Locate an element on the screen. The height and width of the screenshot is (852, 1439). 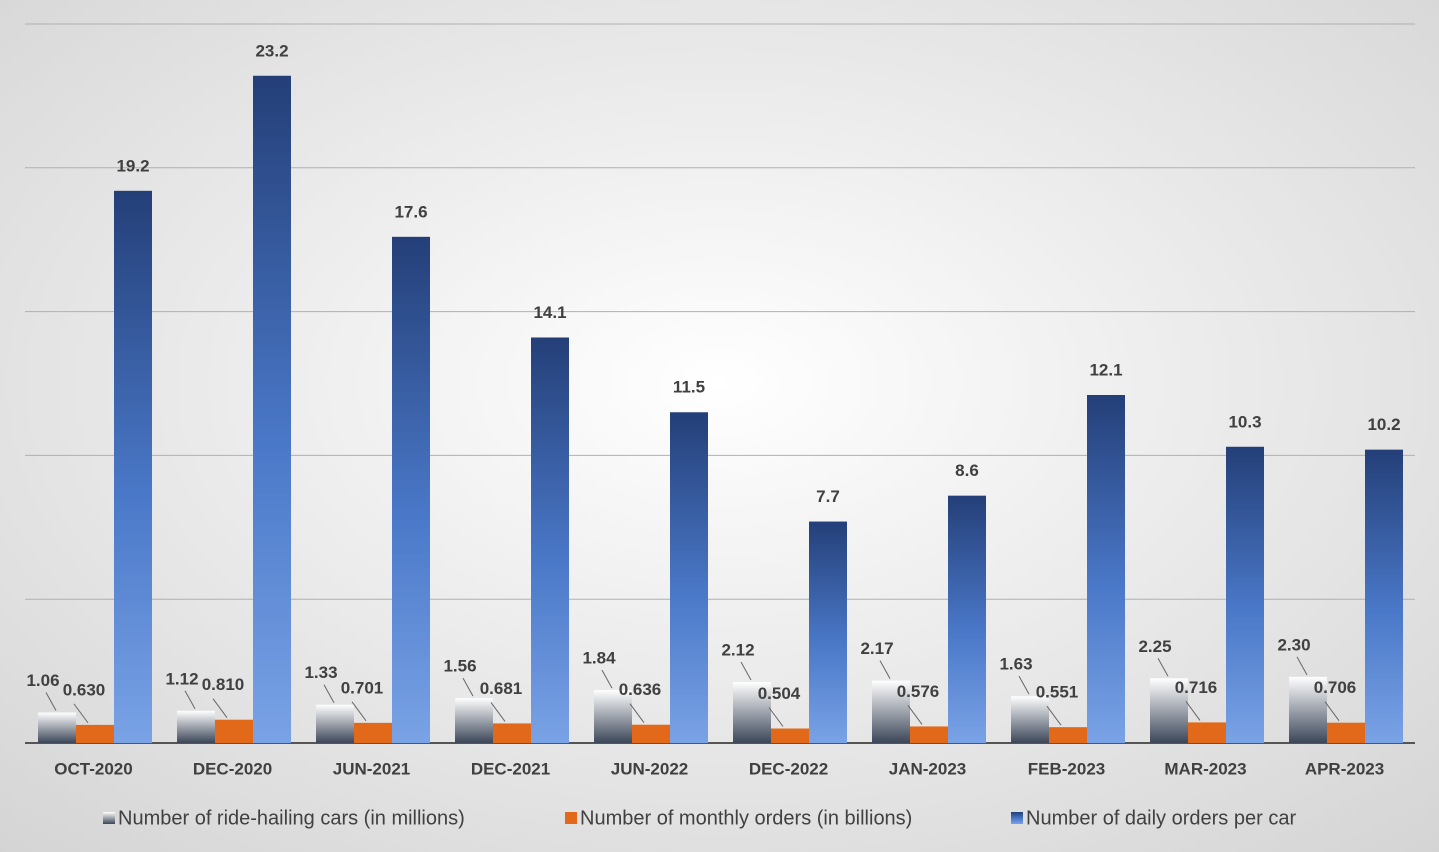
data-label: 8.6 is located at coordinates (967, 470).